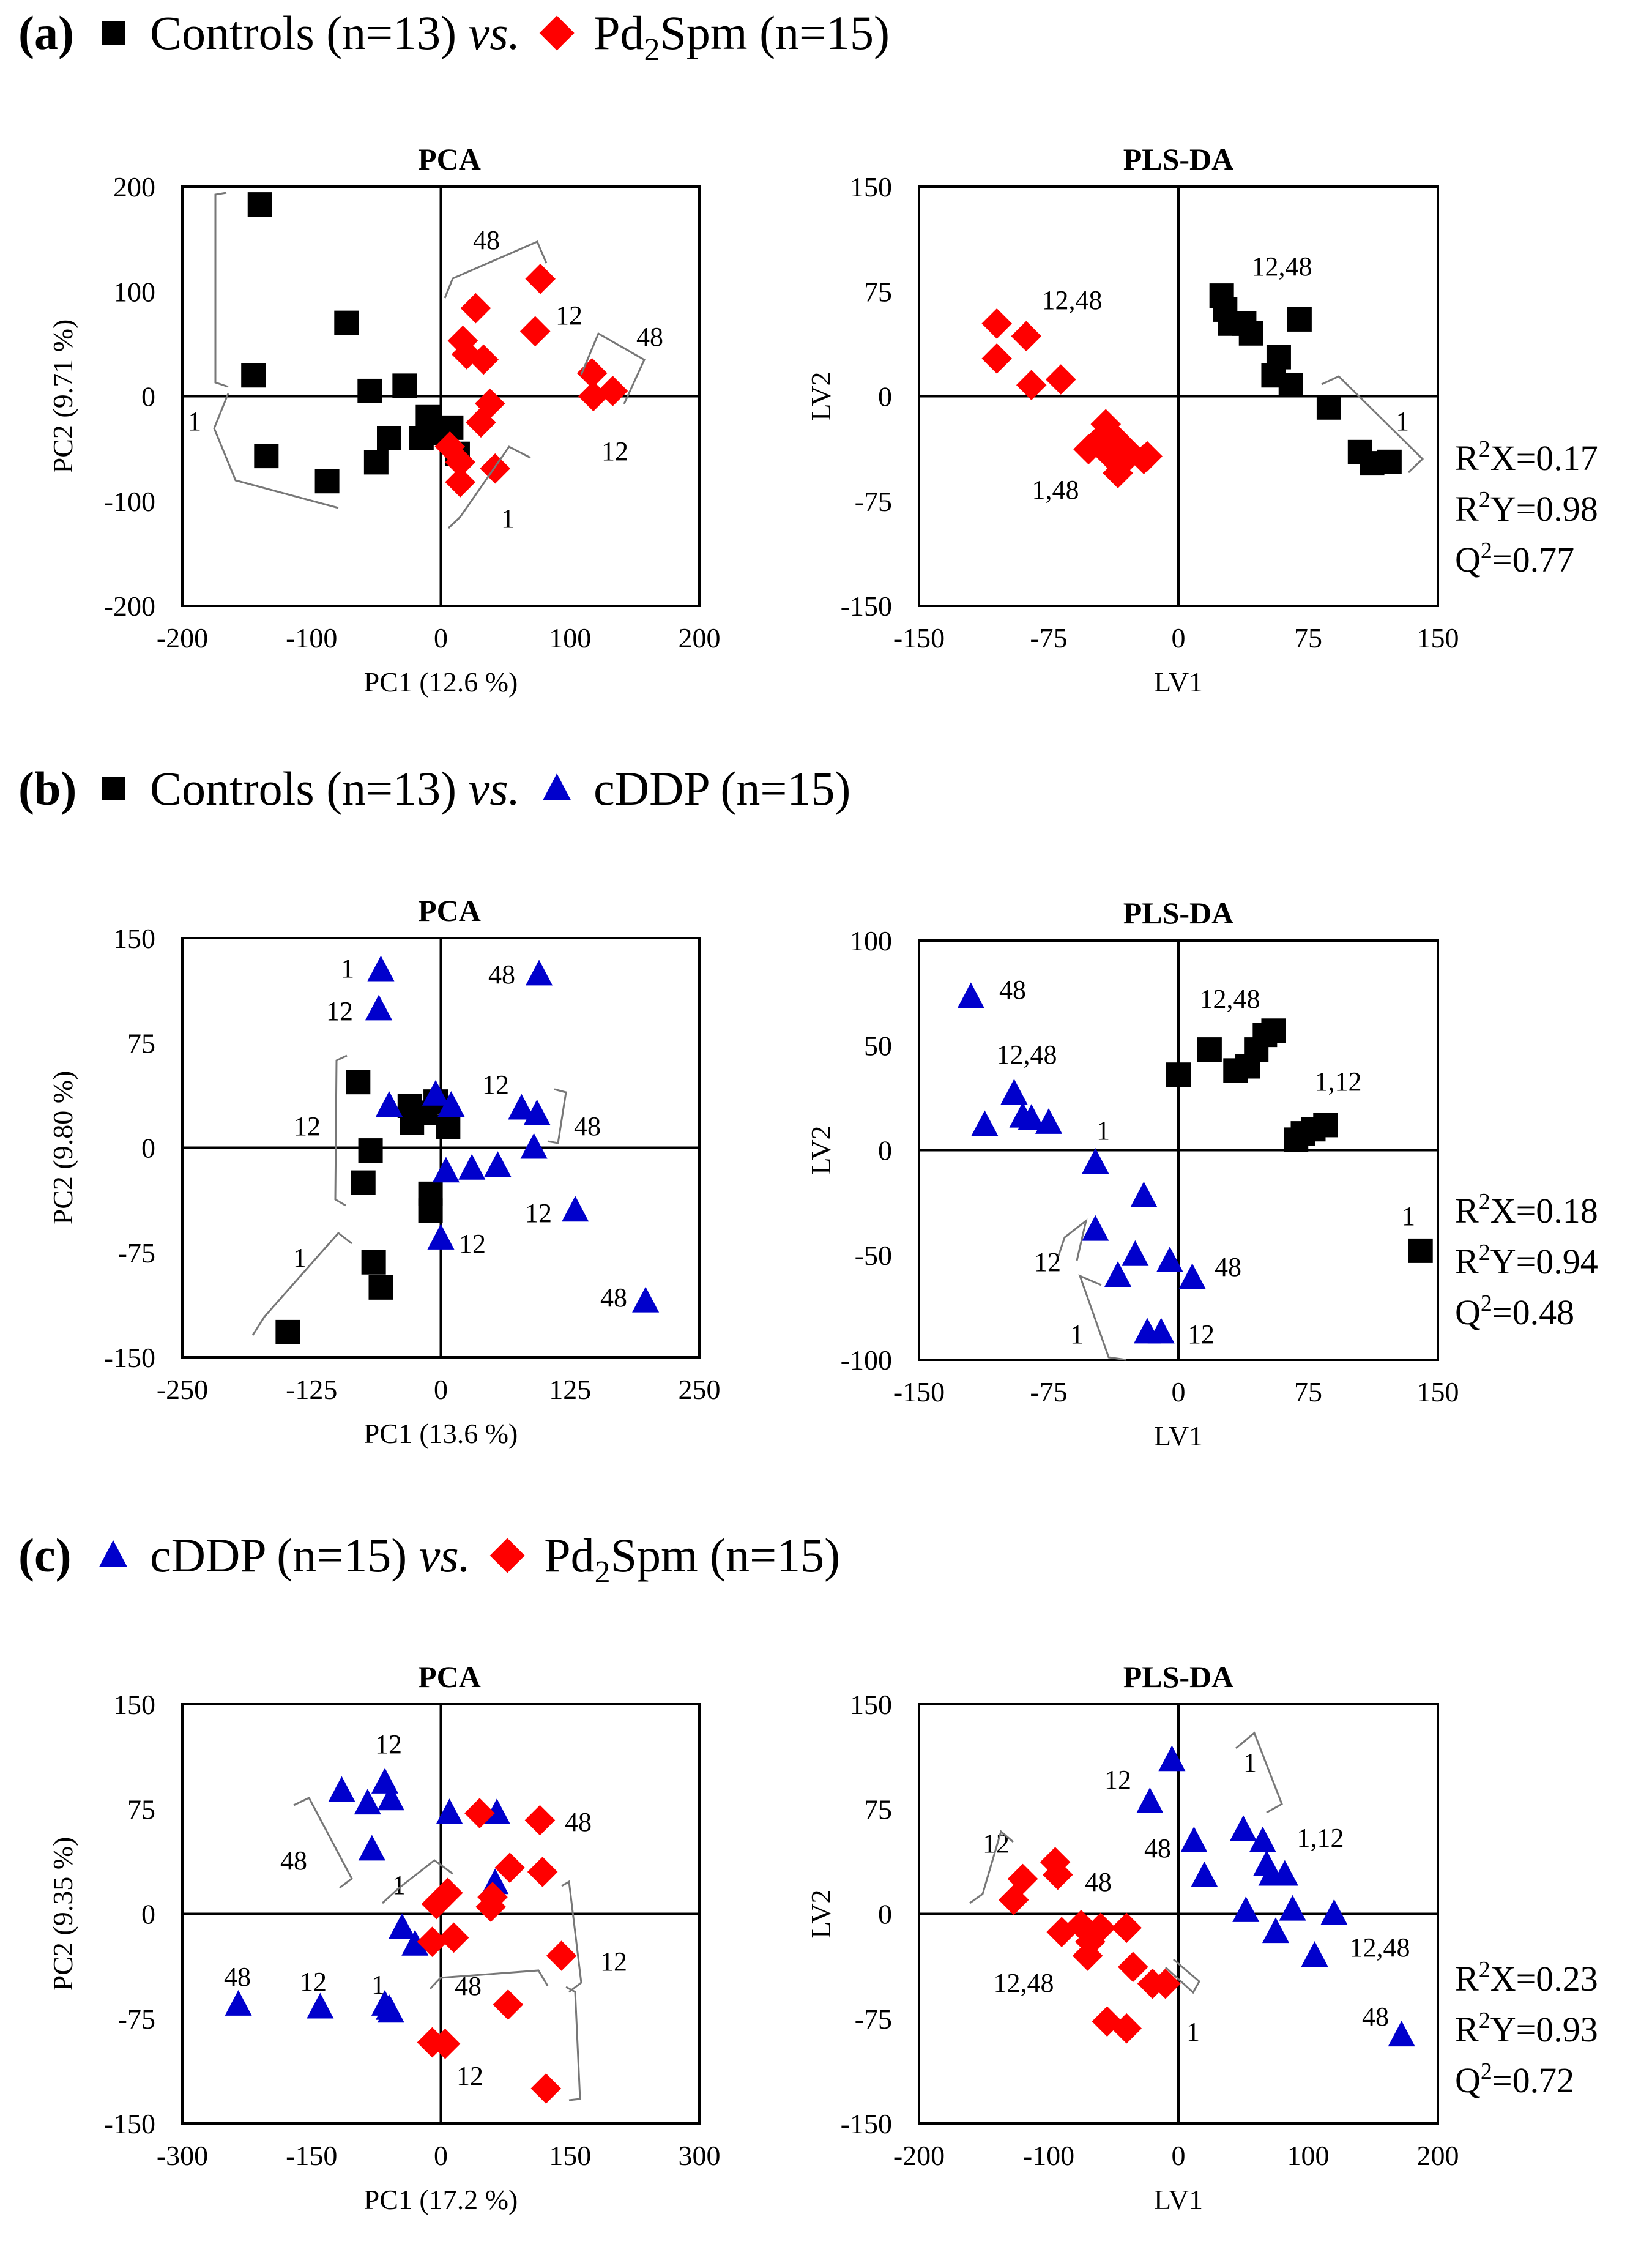 The image size is (1652, 2255). I want to click on y-tick-label: -200, so click(129, 606).